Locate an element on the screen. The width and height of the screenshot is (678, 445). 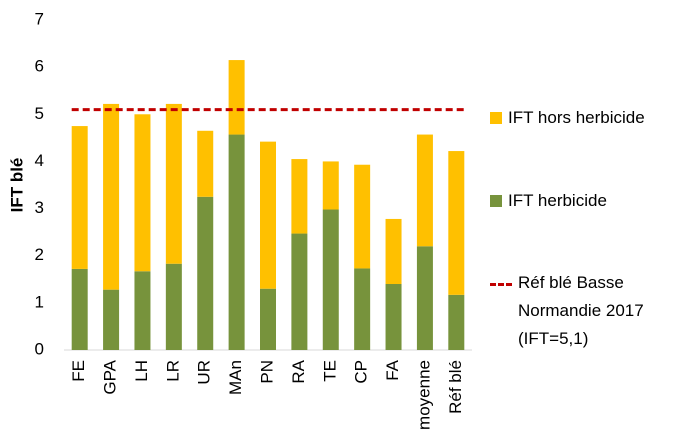
legend-item: IFT hors herbicide is located at coordinates (567, 118).